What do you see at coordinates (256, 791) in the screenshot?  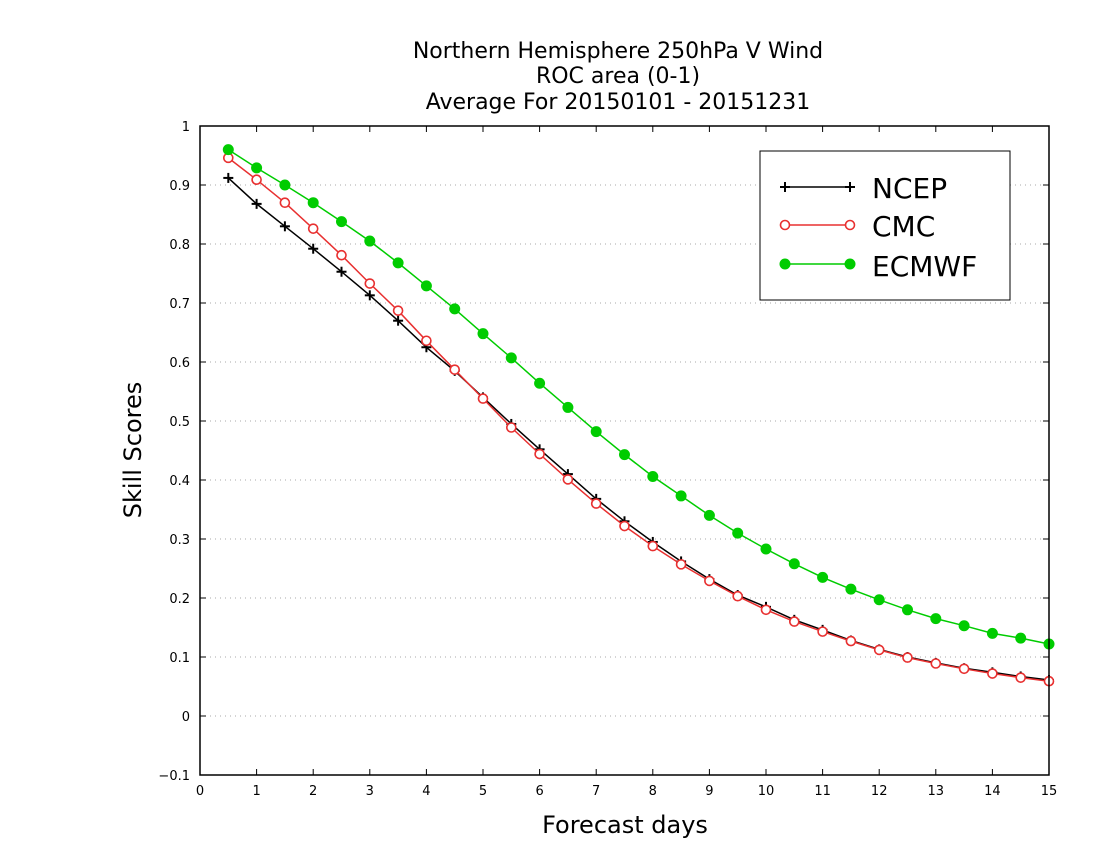 I see `x-tick-label: 1` at bounding box center [256, 791].